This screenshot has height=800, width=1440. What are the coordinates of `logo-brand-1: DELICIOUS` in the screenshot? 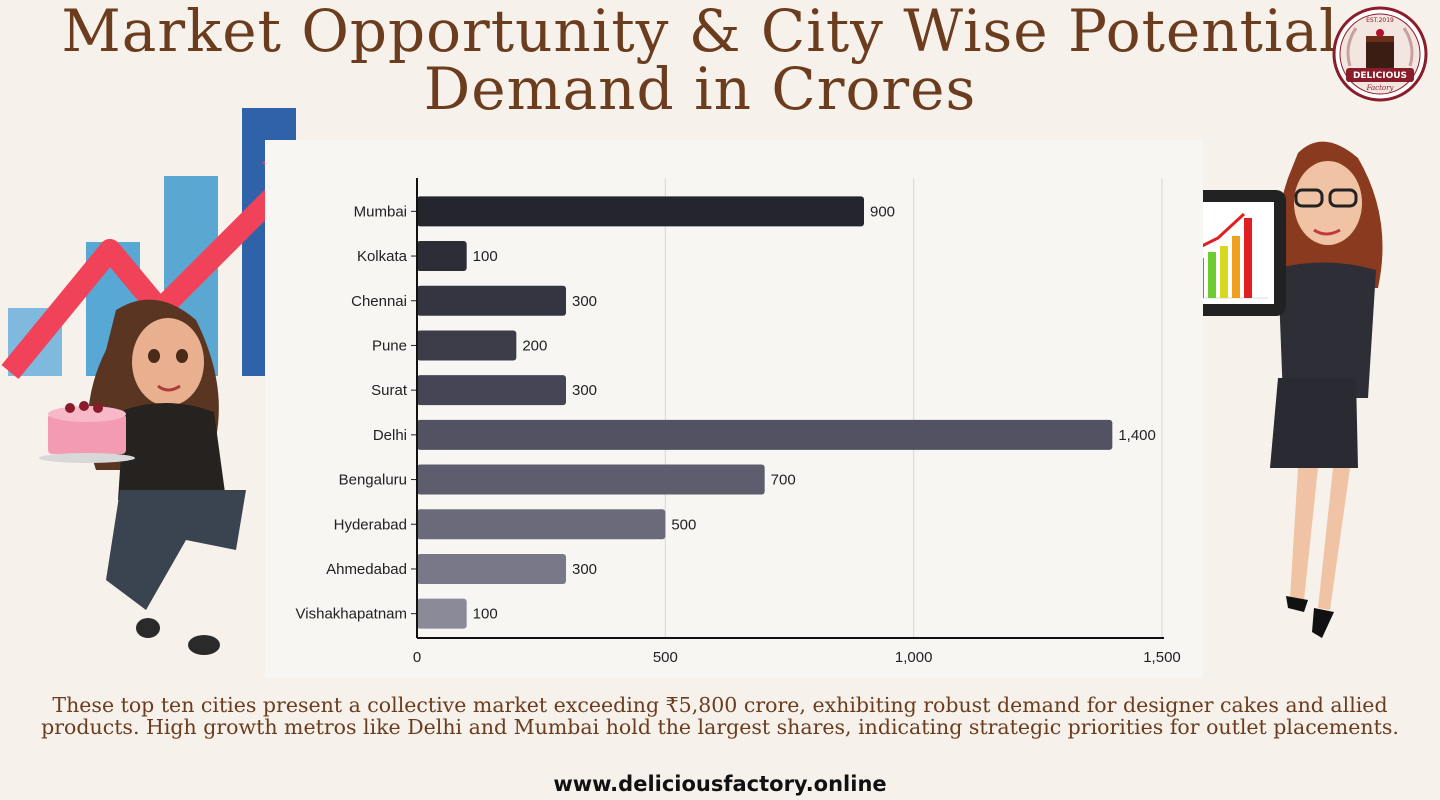 It's located at (1380, 76).